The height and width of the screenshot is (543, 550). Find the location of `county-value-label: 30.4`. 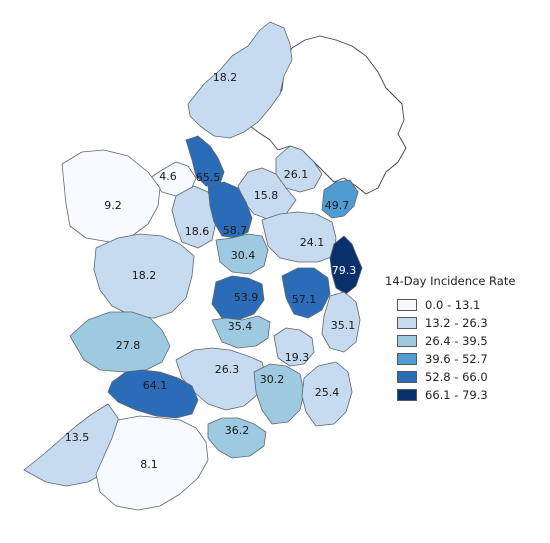

county-value-label: 30.4 is located at coordinates (243, 255).